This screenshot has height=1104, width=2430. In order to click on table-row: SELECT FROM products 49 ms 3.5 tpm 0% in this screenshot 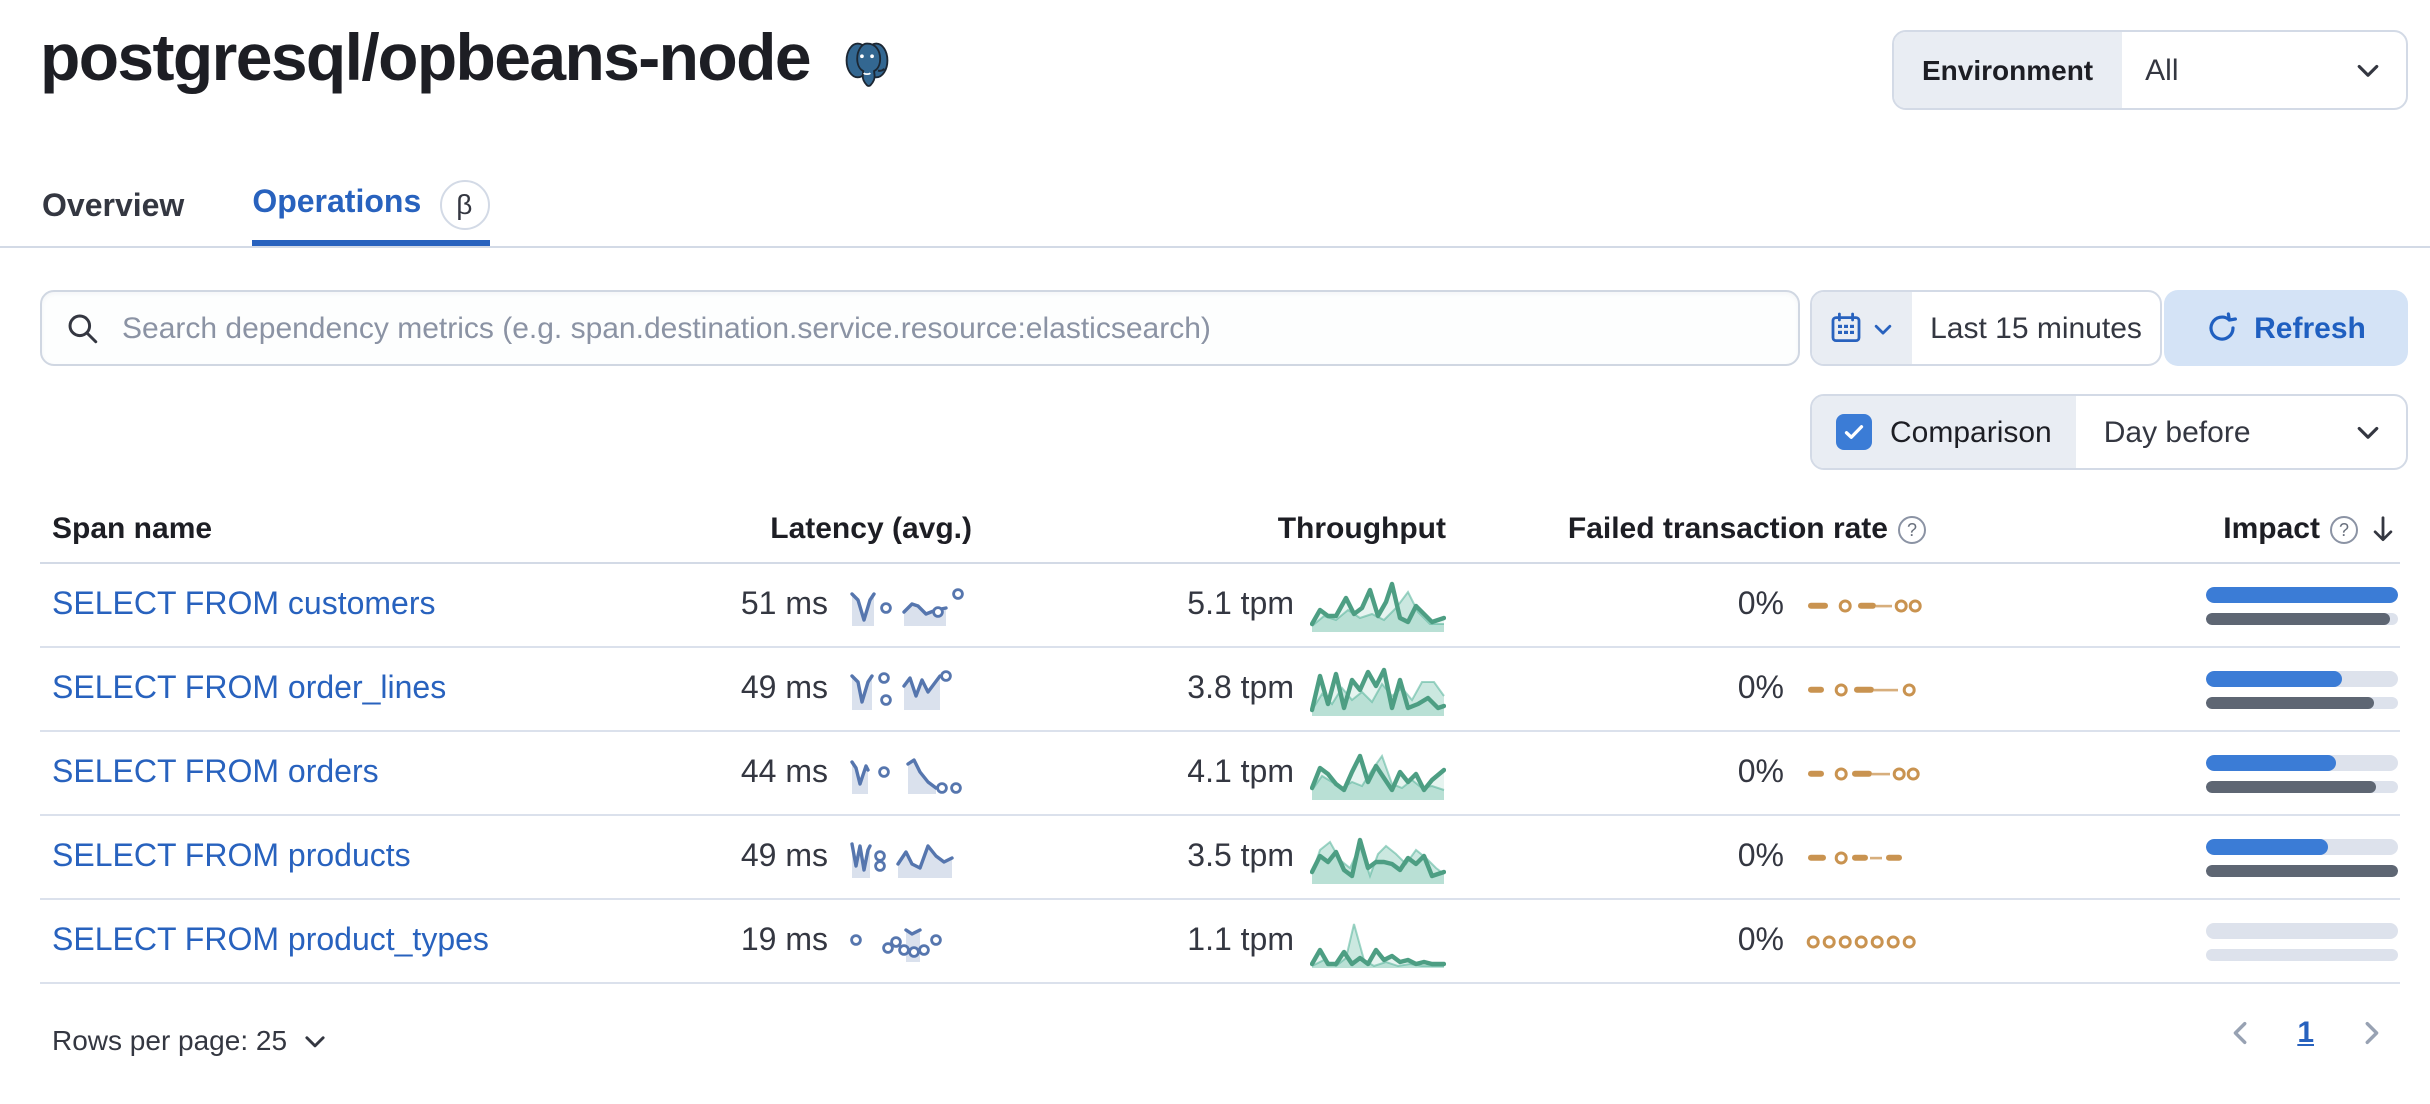, I will do `click(1220, 858)`.